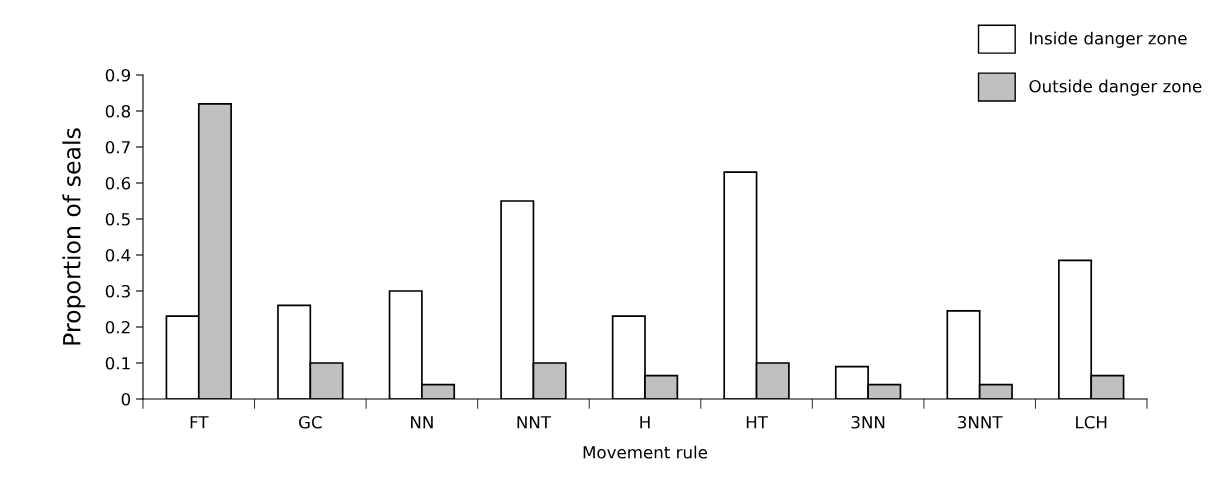 This screenshot has width=1228, height=497. Describe the element at coordinates (117, 147) in the screenshot. I see `y-tick-label: 0.7` at that location.